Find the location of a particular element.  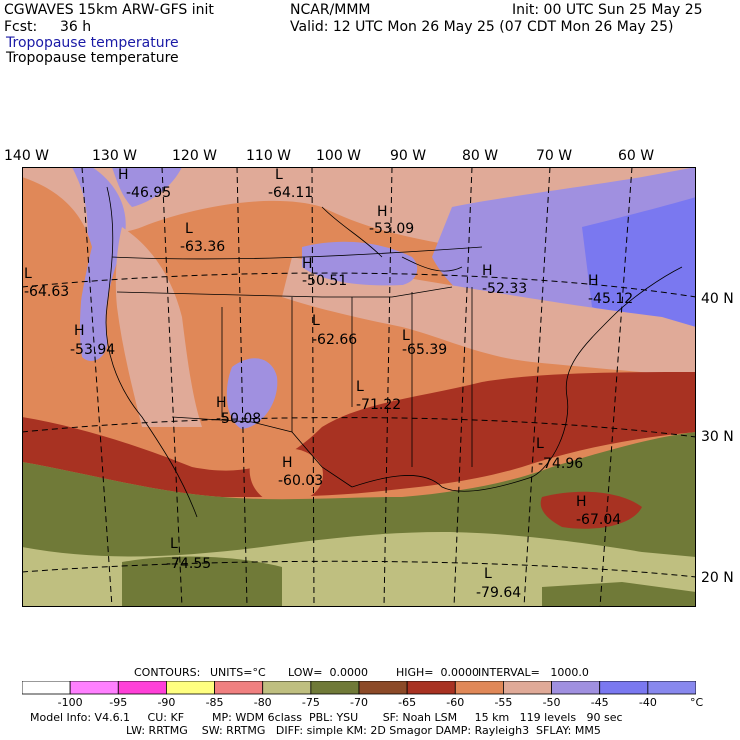

lat-label: 40 N is located at coordinates (717, 299).